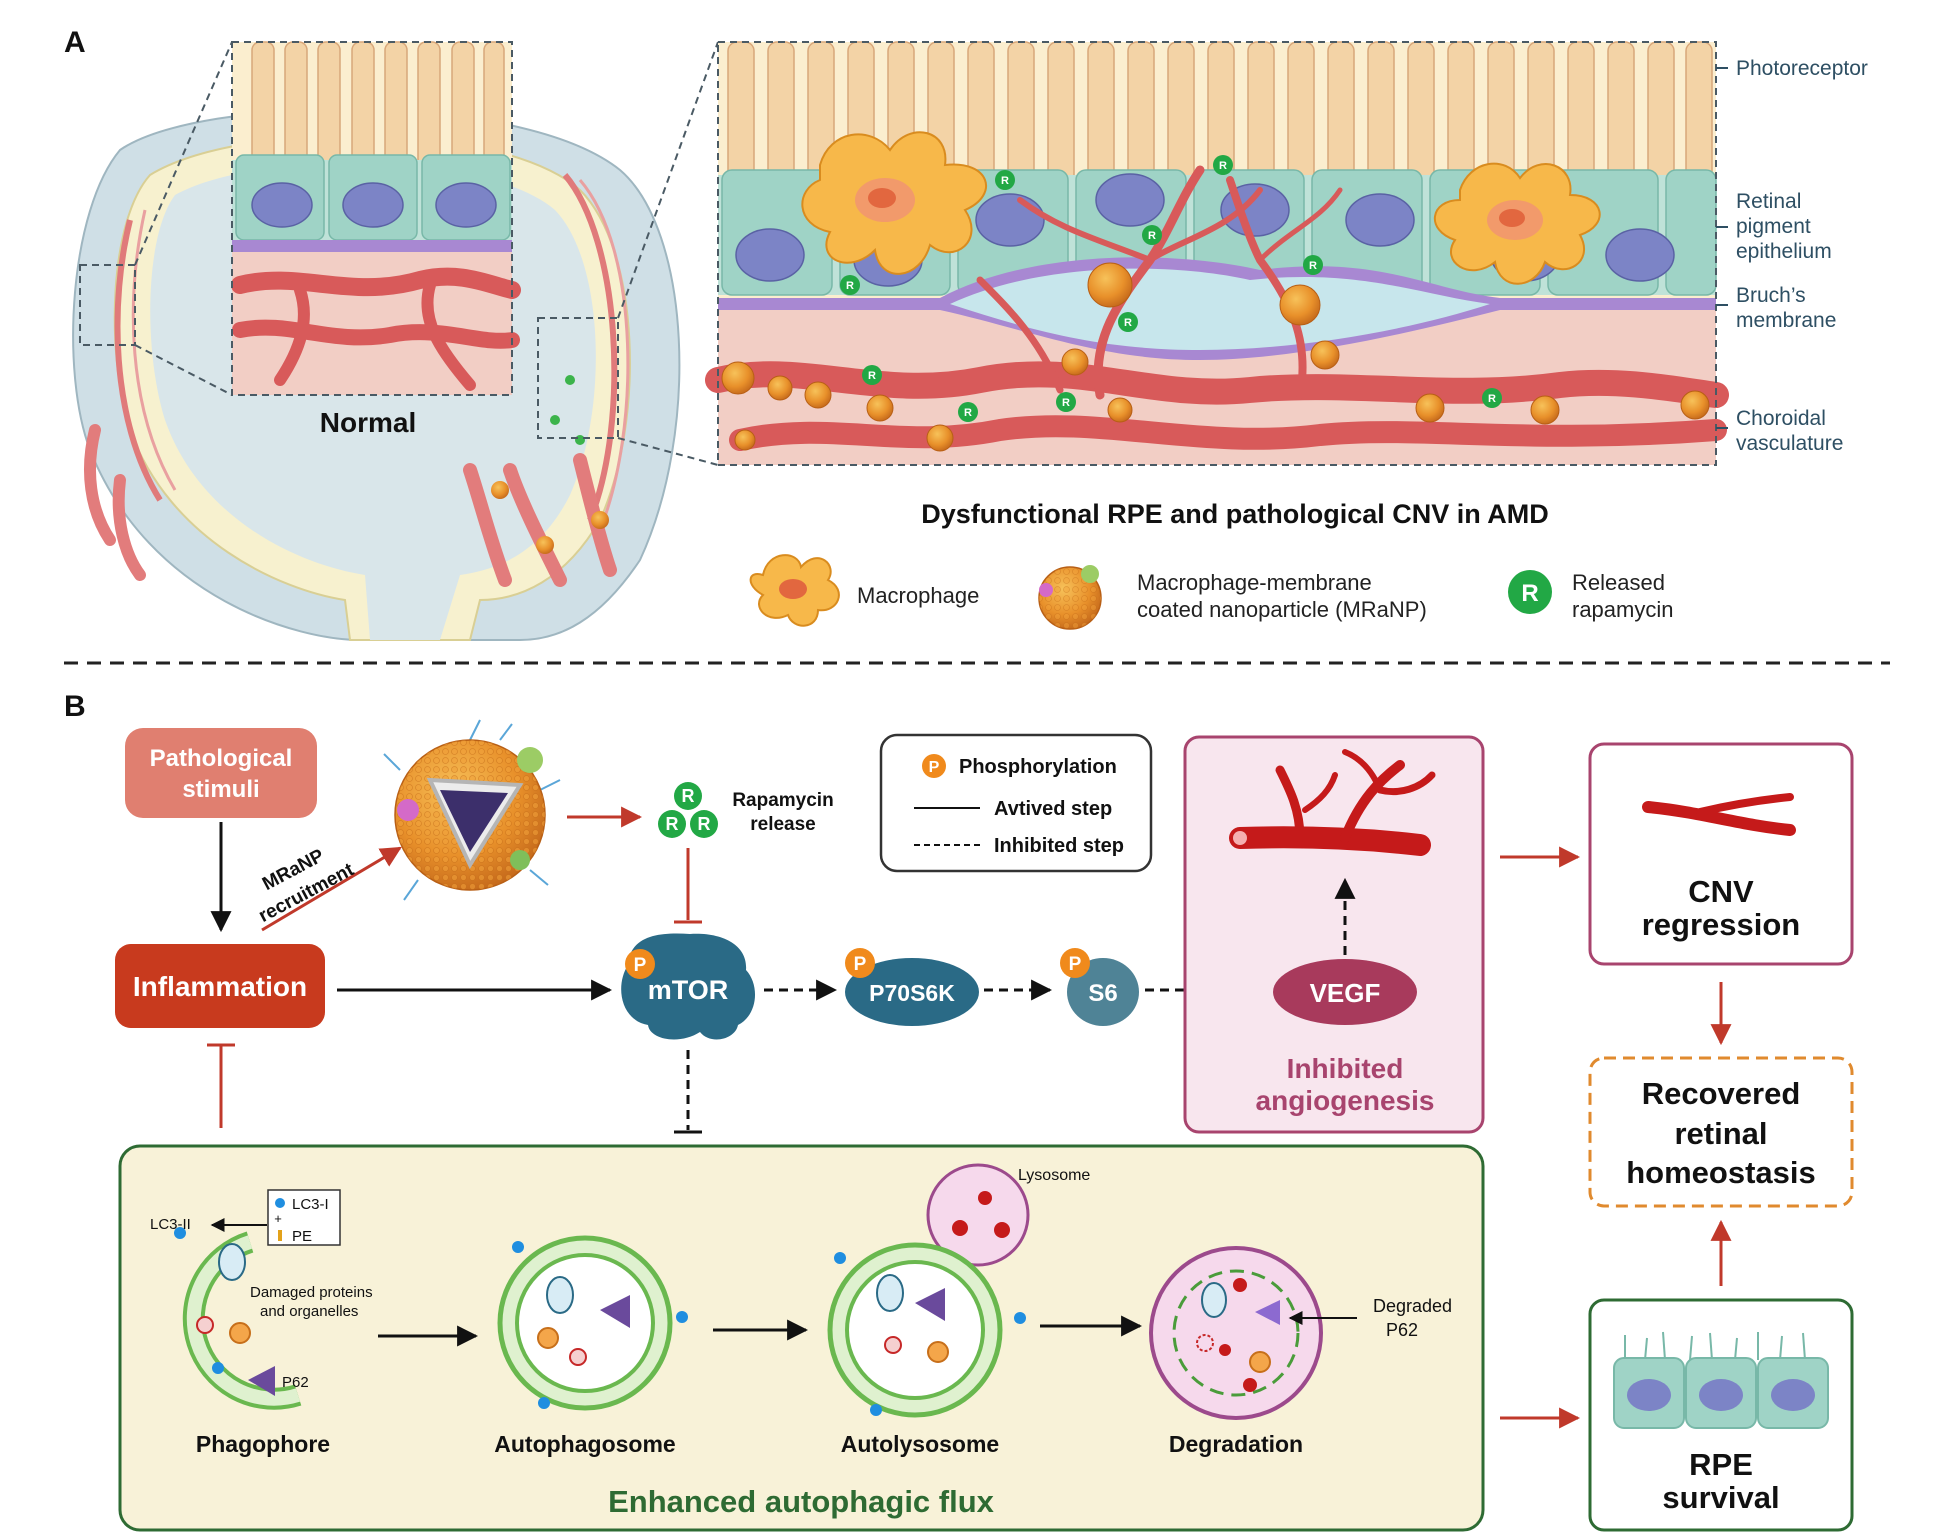 This screenshot has width=1935, height=1539. Describe the element at coordinates (1345, 993) in the screenshot. I see `vegf-label: VEGF` at that location.